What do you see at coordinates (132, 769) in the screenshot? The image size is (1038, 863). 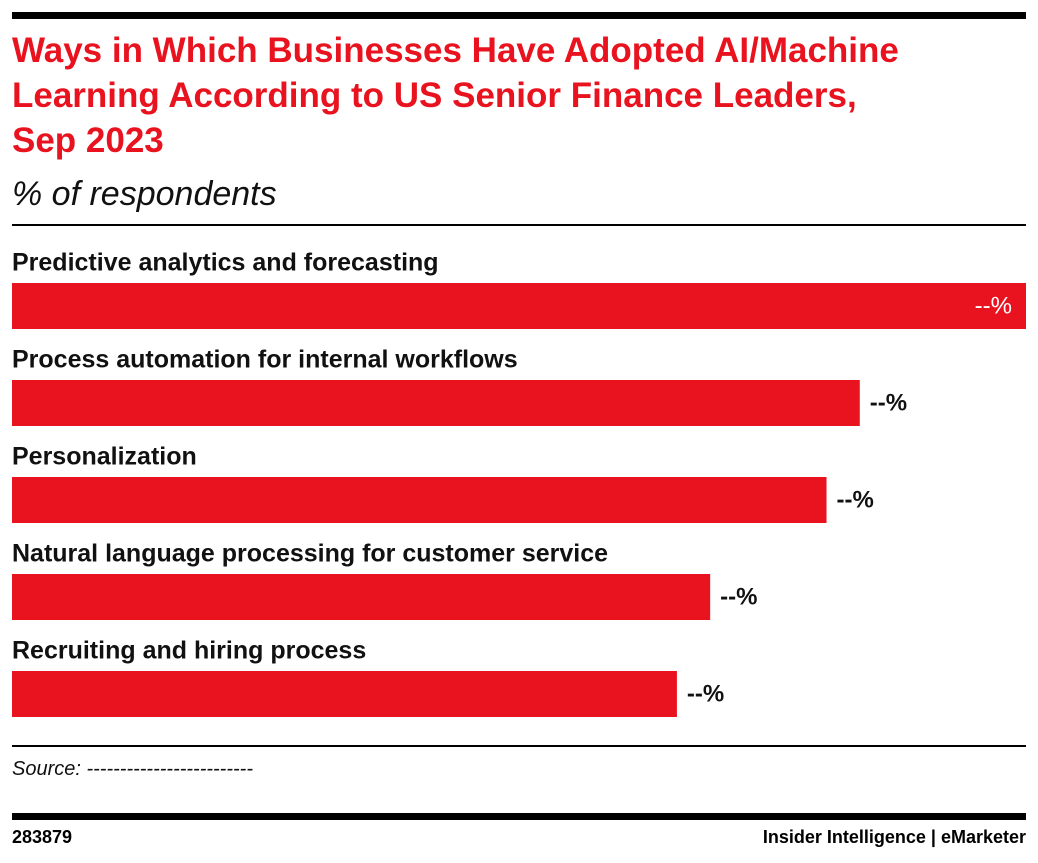 I see `source: Source: -------------------------` at bounding box center [132, 769].